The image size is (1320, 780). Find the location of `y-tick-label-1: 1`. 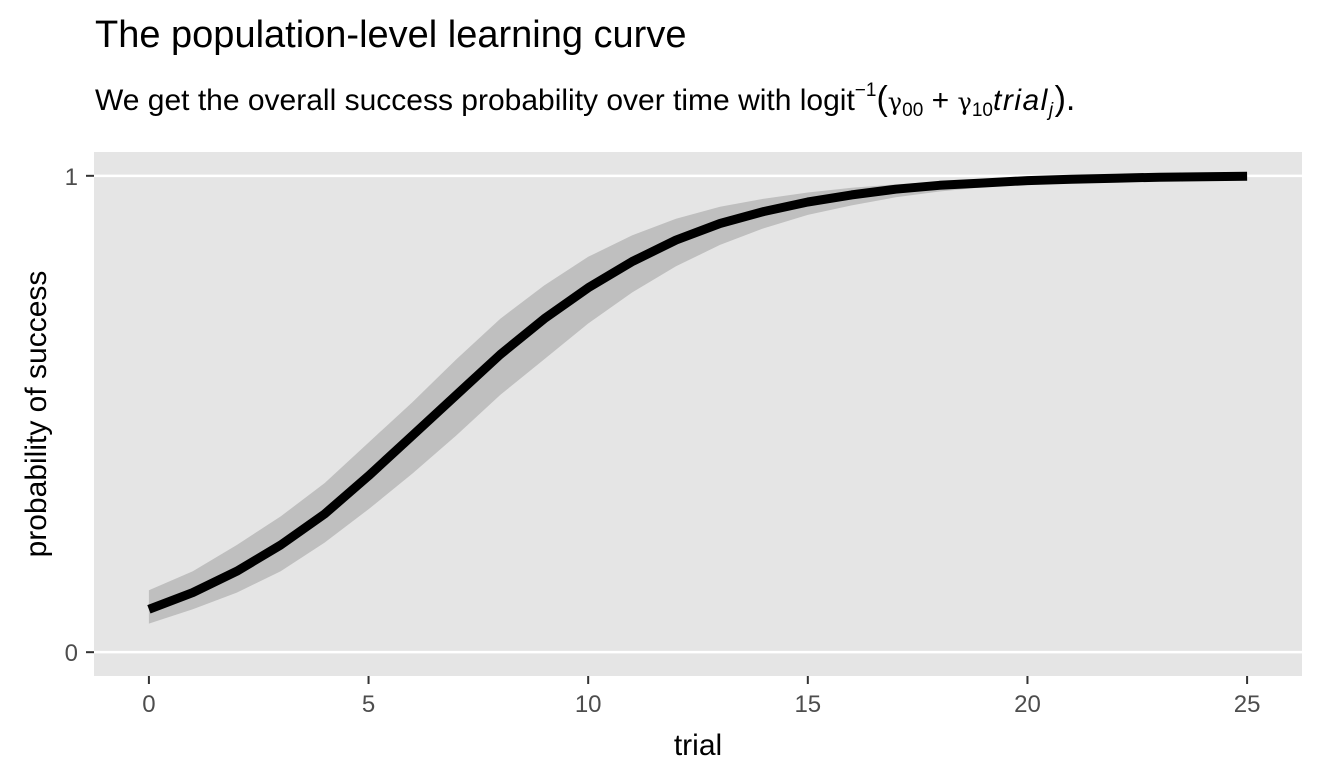

y-tick-label-1: 1 is located at coordinates (71, 177).